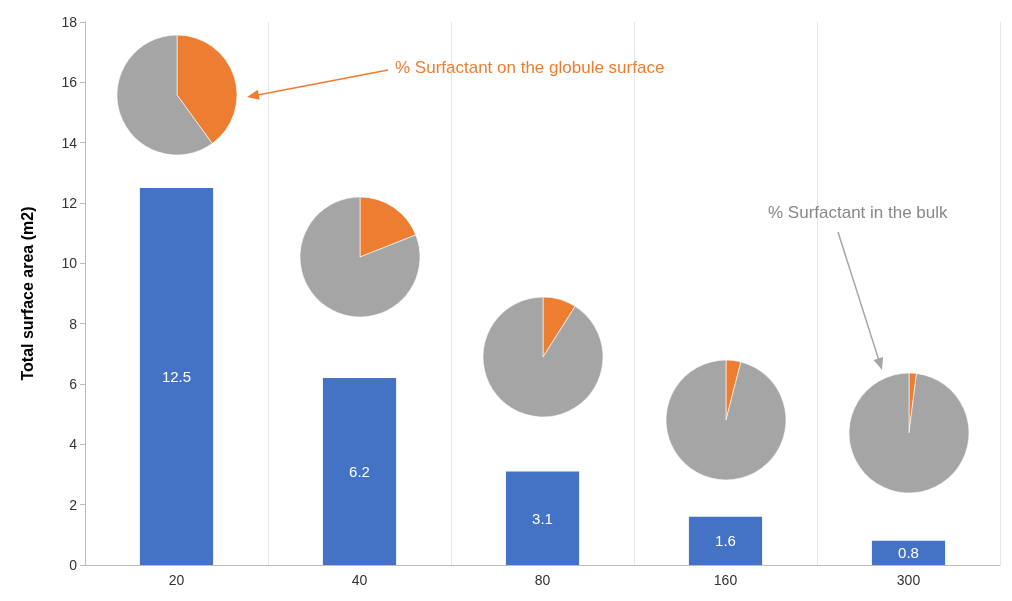 This screenshot has width=1012, height=601. Describe the element at coordinates (69, 263) in the screenshot. I see `y-tick-label: 10` at that location.